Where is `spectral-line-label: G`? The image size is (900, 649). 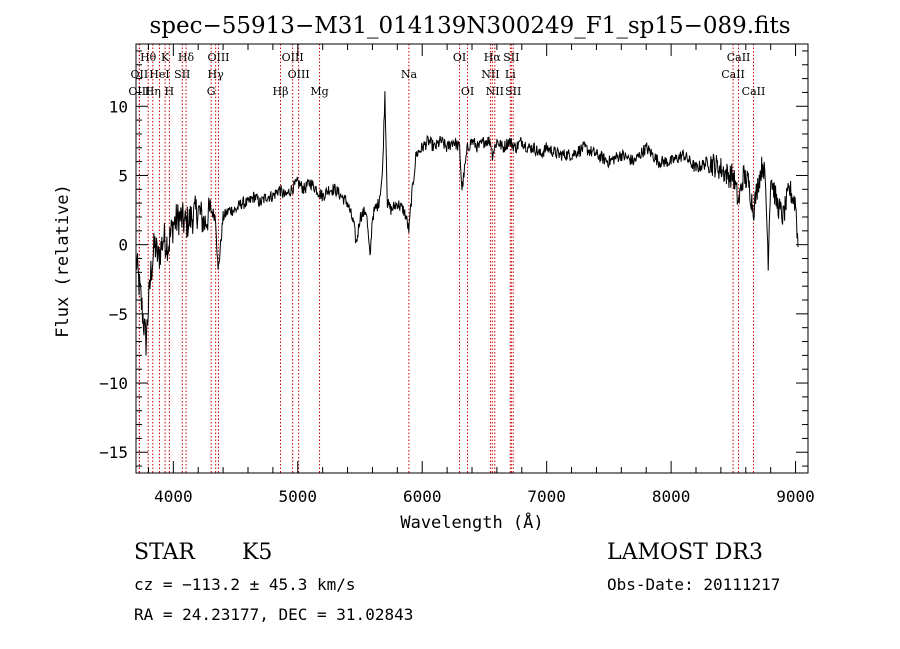 spectral-line-label: G is located at coordinates (211, 91).